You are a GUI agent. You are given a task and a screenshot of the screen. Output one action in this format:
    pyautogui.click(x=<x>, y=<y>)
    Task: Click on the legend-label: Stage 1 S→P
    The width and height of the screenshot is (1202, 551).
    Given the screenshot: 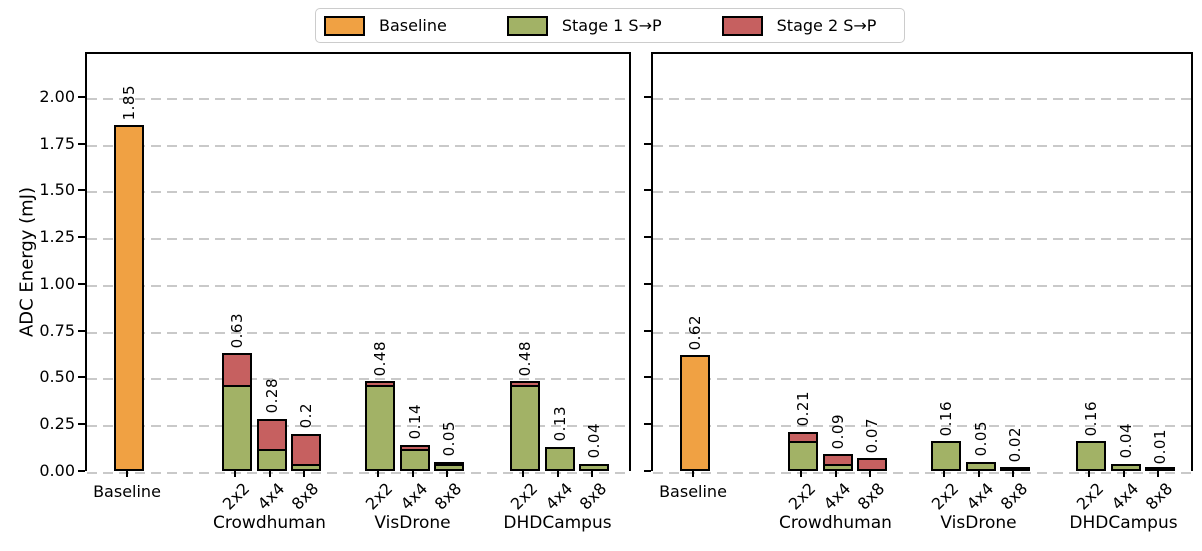 What is the action you would take?
    pyautogui.click(x=611, y=25)
    